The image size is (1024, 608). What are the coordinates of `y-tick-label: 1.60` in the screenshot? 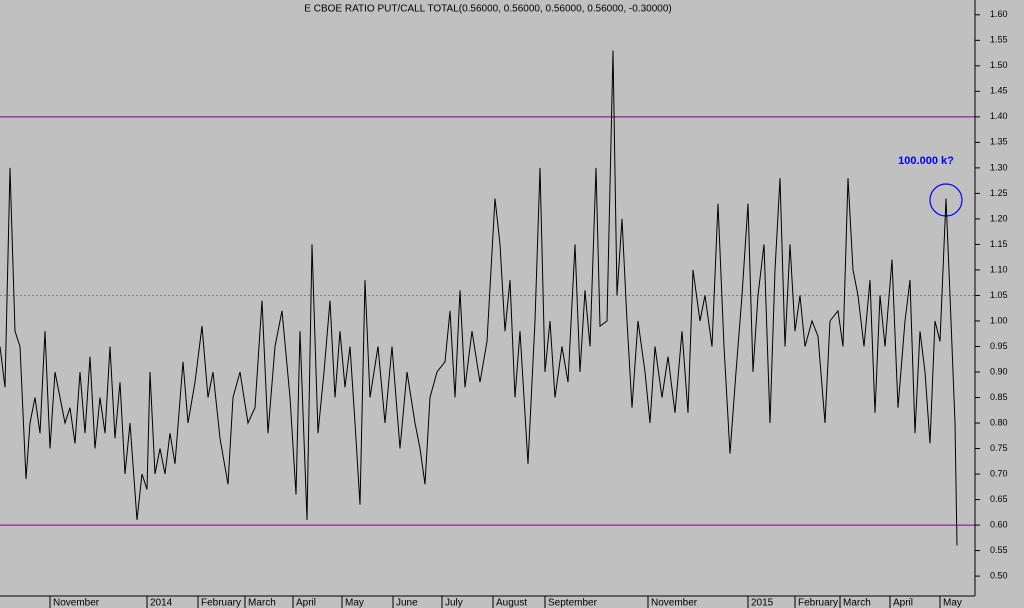 It's located at (999, 14).